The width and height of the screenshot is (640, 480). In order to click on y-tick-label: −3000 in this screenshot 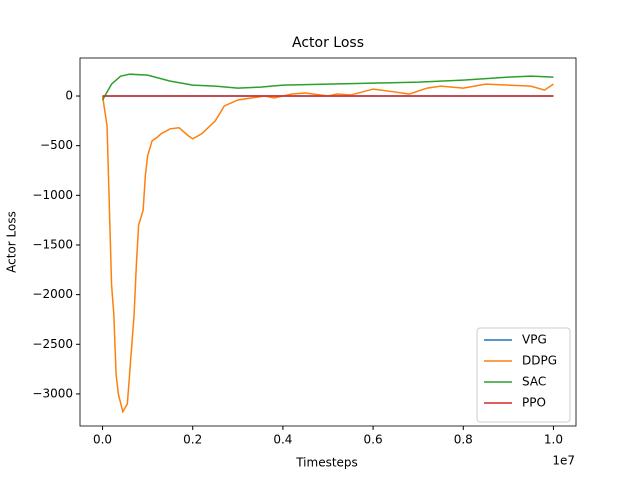, I will do `click(52, 393)`.